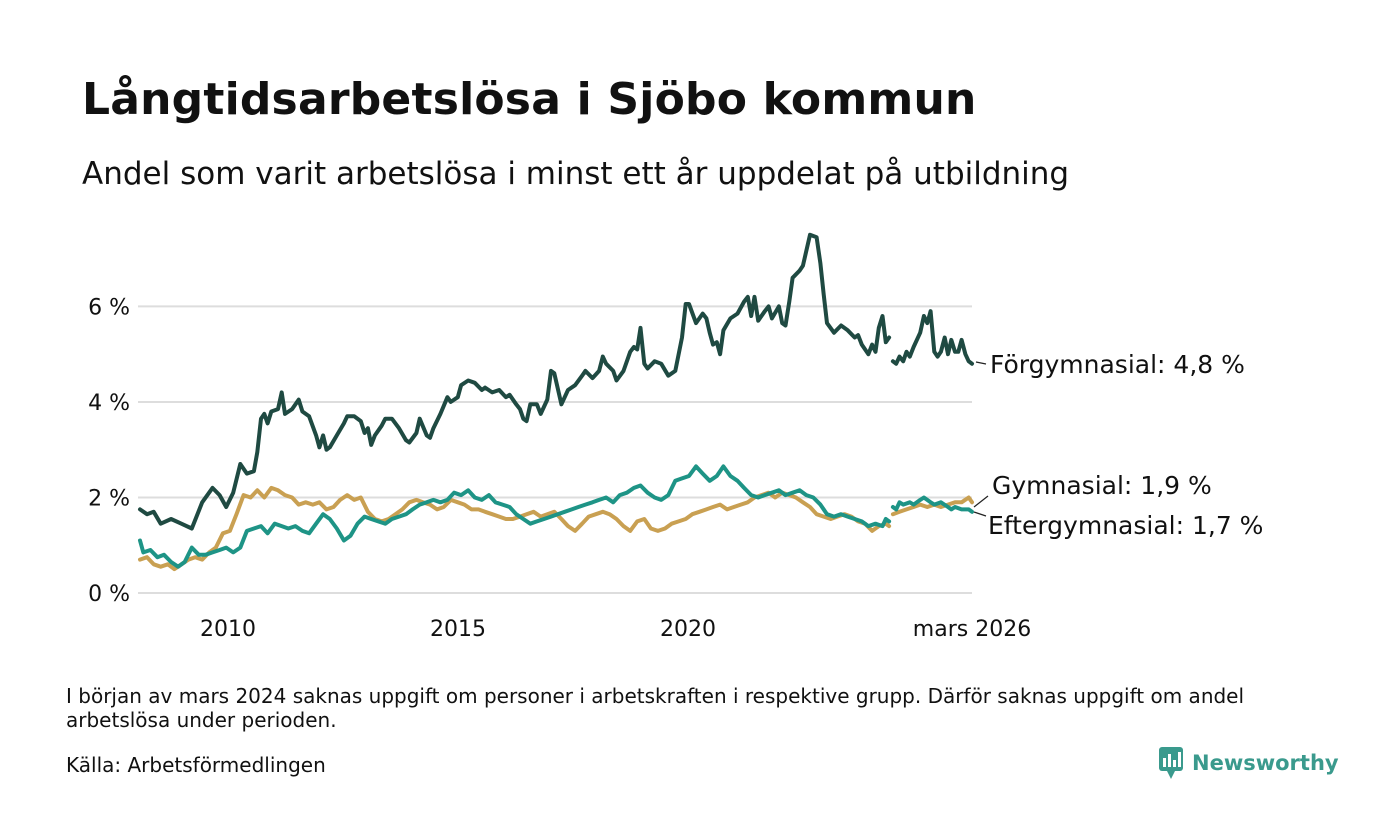 This screenshot has height=840, width=1400. Describe the element at coordinates (458, 629) in the screenshot. I see `x-tick-label: 2015` at that location.